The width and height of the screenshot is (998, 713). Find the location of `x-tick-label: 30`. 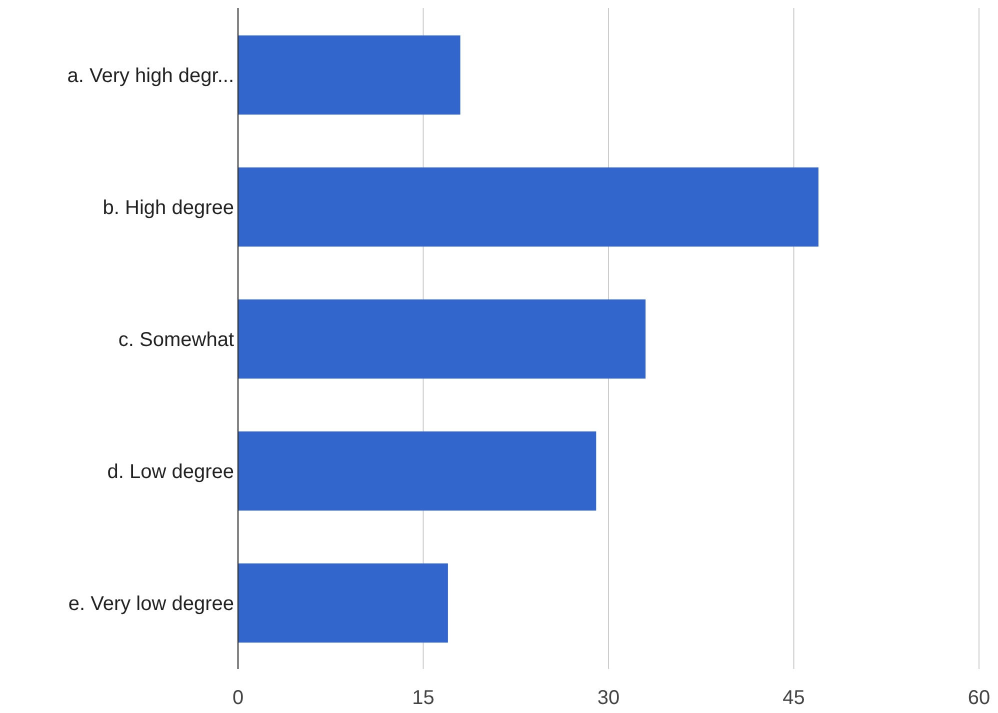

x-tick-label: 30 is located at coordinates (608, 698).